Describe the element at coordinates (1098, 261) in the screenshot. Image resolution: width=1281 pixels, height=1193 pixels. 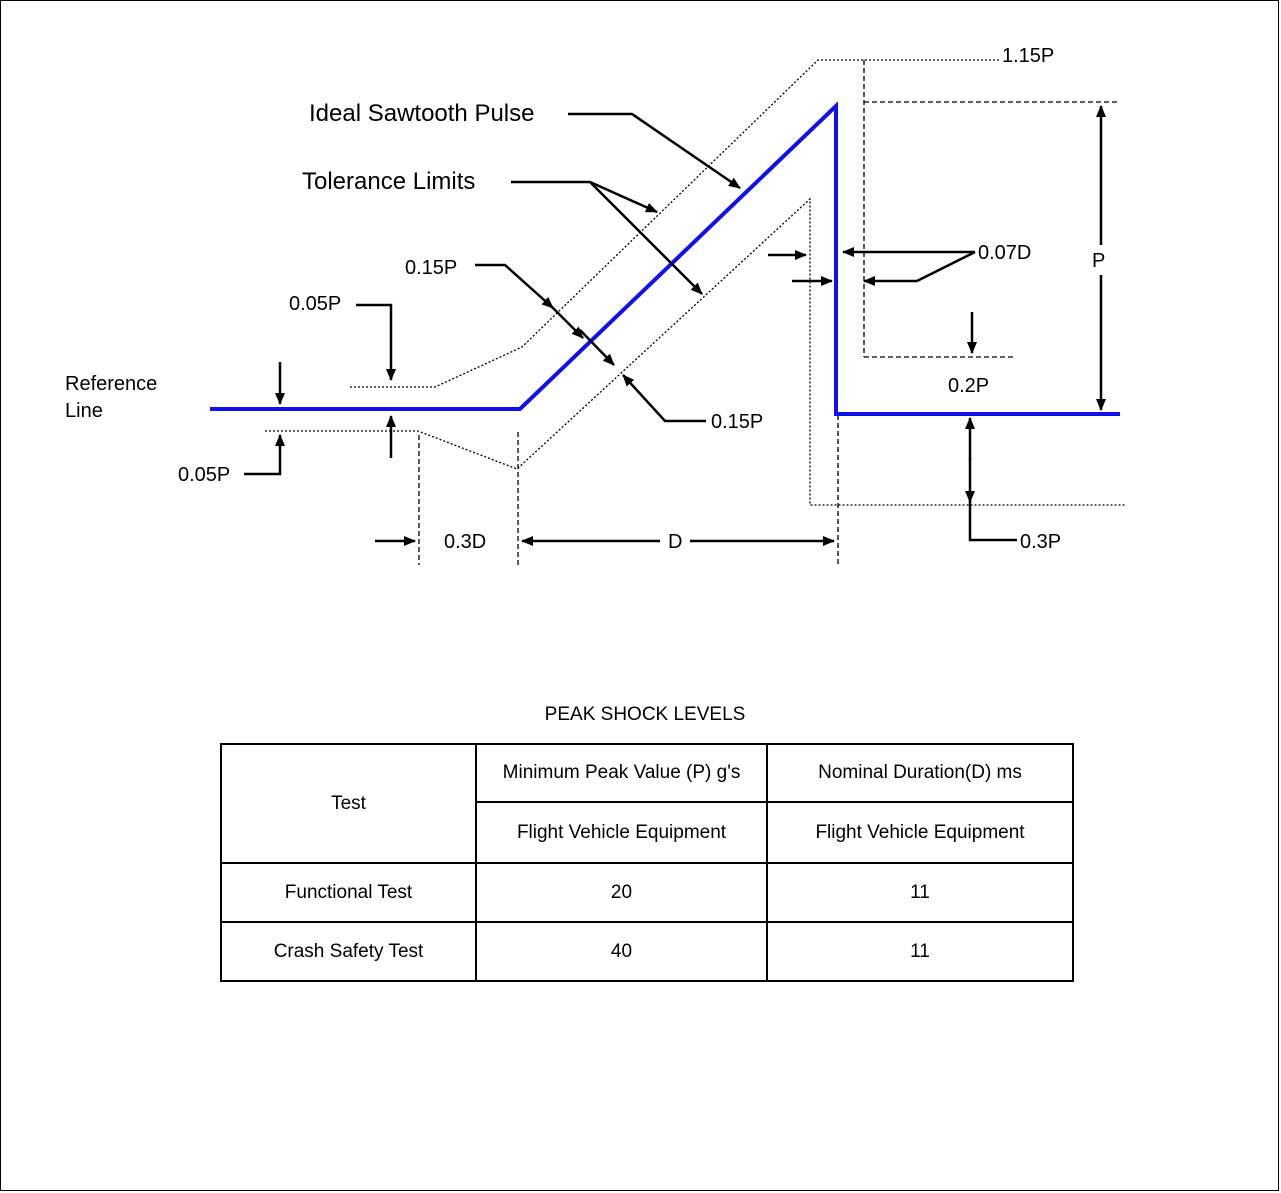
I see `p-label: P` at that location.